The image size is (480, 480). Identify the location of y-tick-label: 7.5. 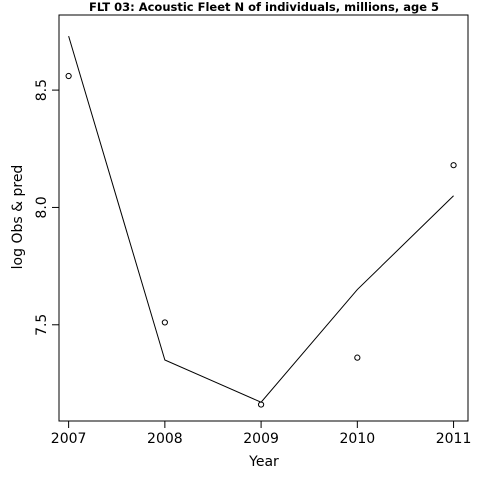
(42, 325).